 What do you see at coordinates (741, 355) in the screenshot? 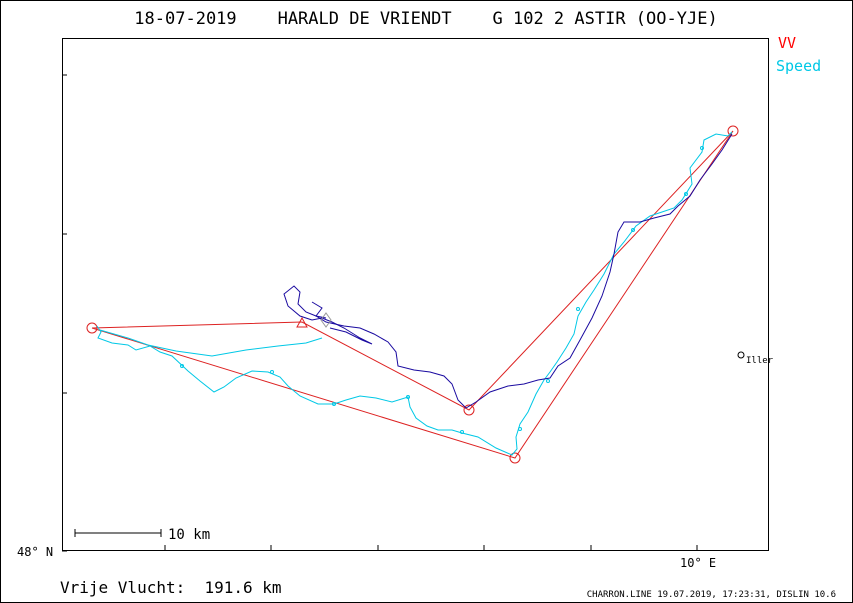
I see `town-marker-icon` at bounding box center [741, 355].